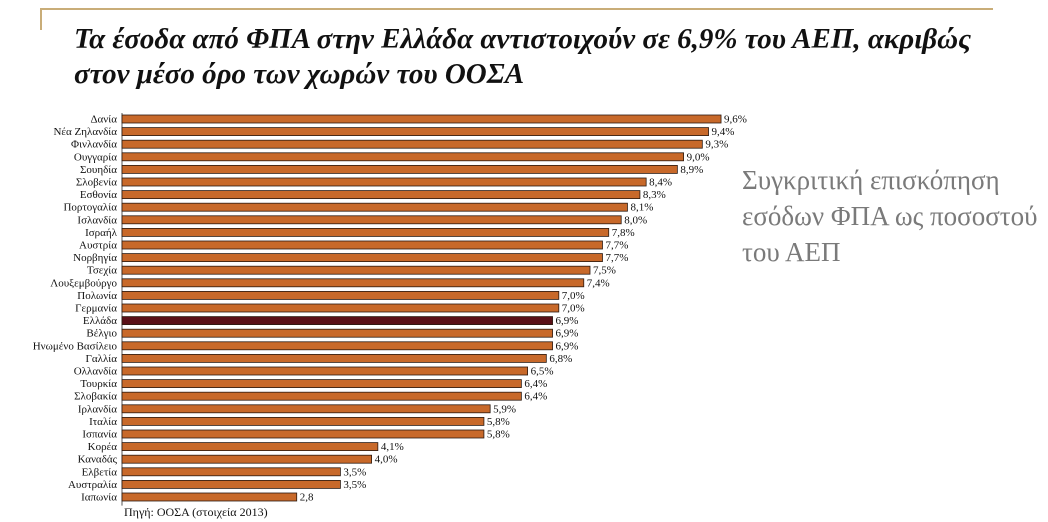 The image size is (1048, 522). Describe the element at coordinates (716, 145) in the screenshot. I see `value-label: 9,3%` at that location.